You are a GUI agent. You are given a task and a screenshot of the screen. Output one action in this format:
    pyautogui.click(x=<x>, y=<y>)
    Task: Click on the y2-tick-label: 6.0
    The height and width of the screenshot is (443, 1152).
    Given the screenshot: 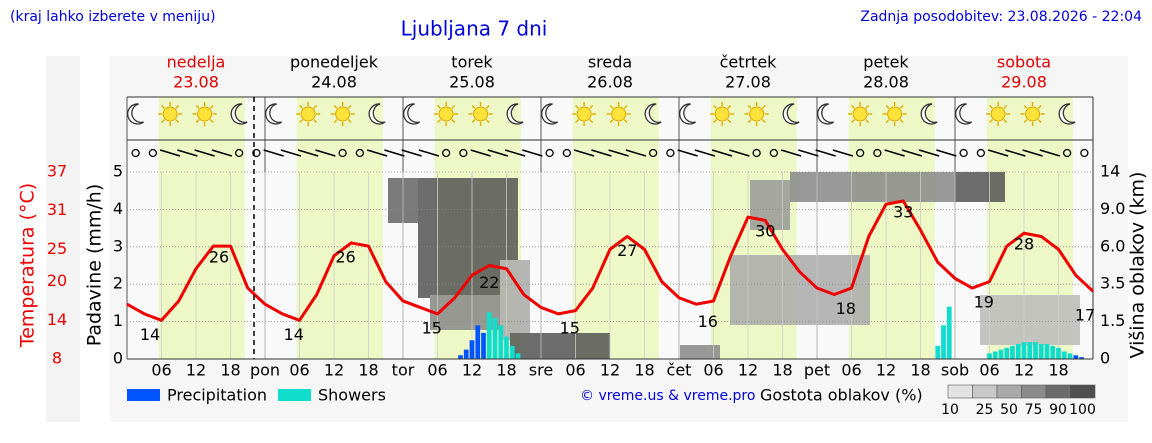 What is the action you would take?
    pyautogui.click(x=1112, y=245)
    